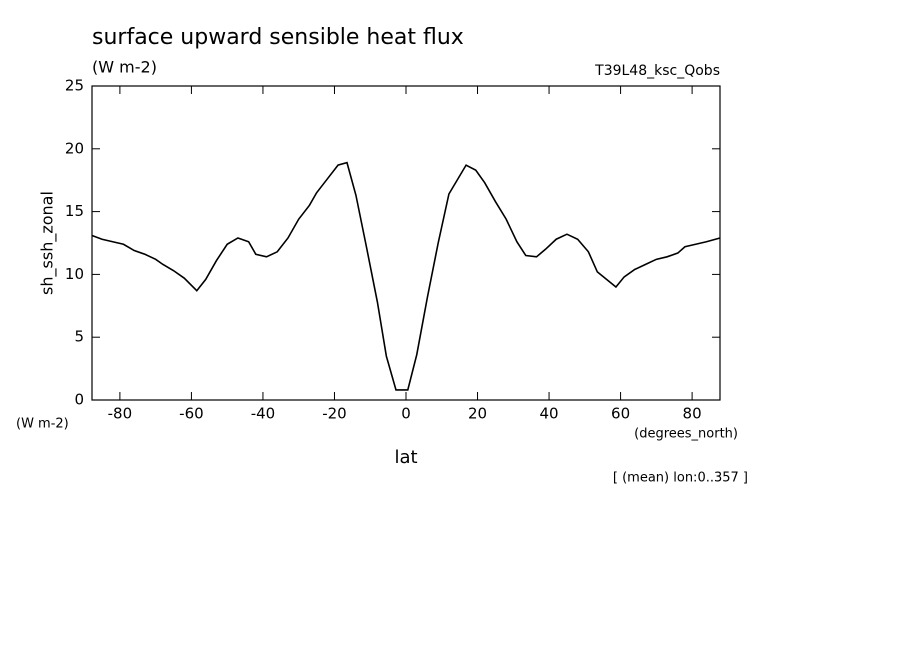 Image resolution: width=904 pixels, height=654 pixels. I want to click on x-tick-label: 0, so click(406, 414).